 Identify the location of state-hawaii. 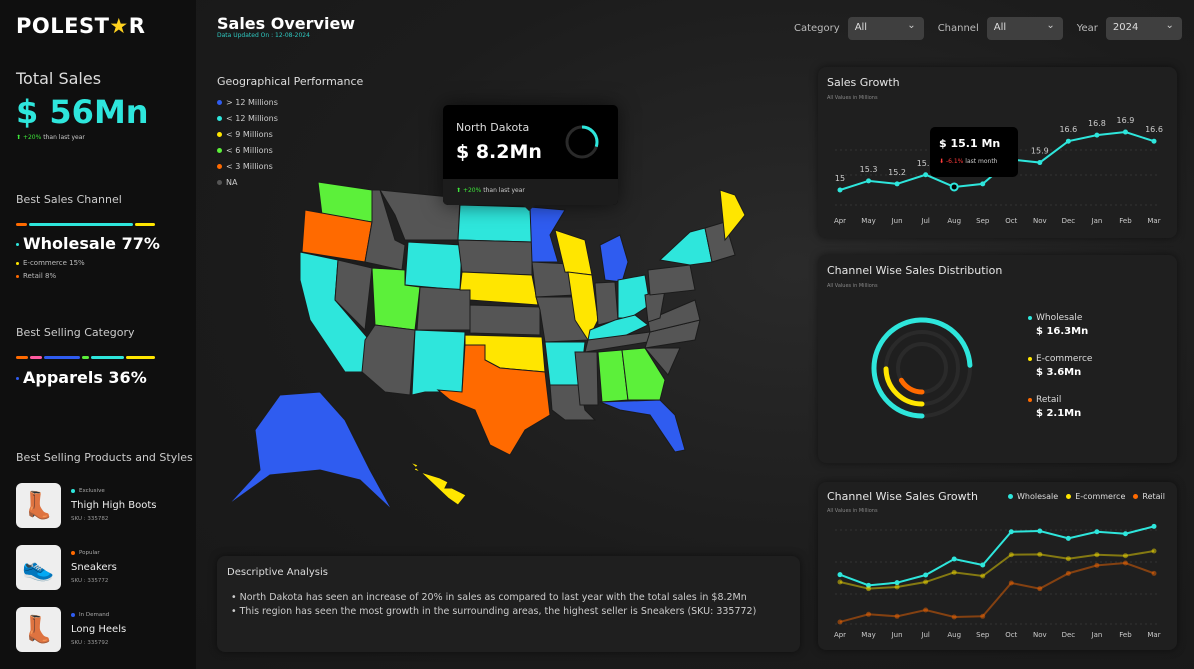
(438, 483).